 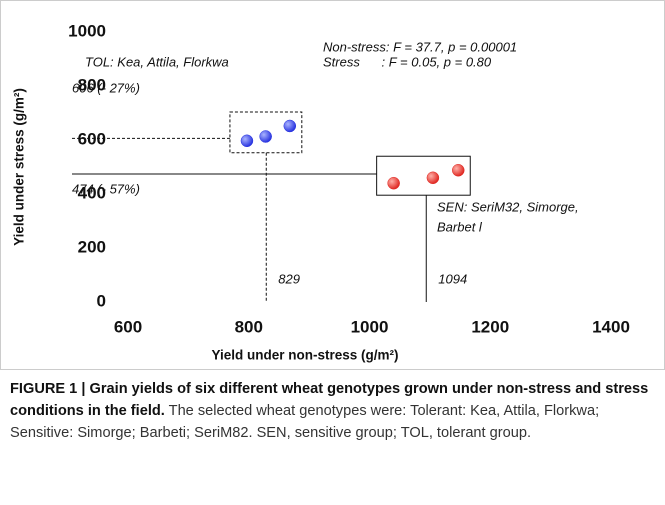 What do you see at coordinates (92, 246) in the screenshot?
I see `y-tick-label: 200` at bounding box center [92, 246].